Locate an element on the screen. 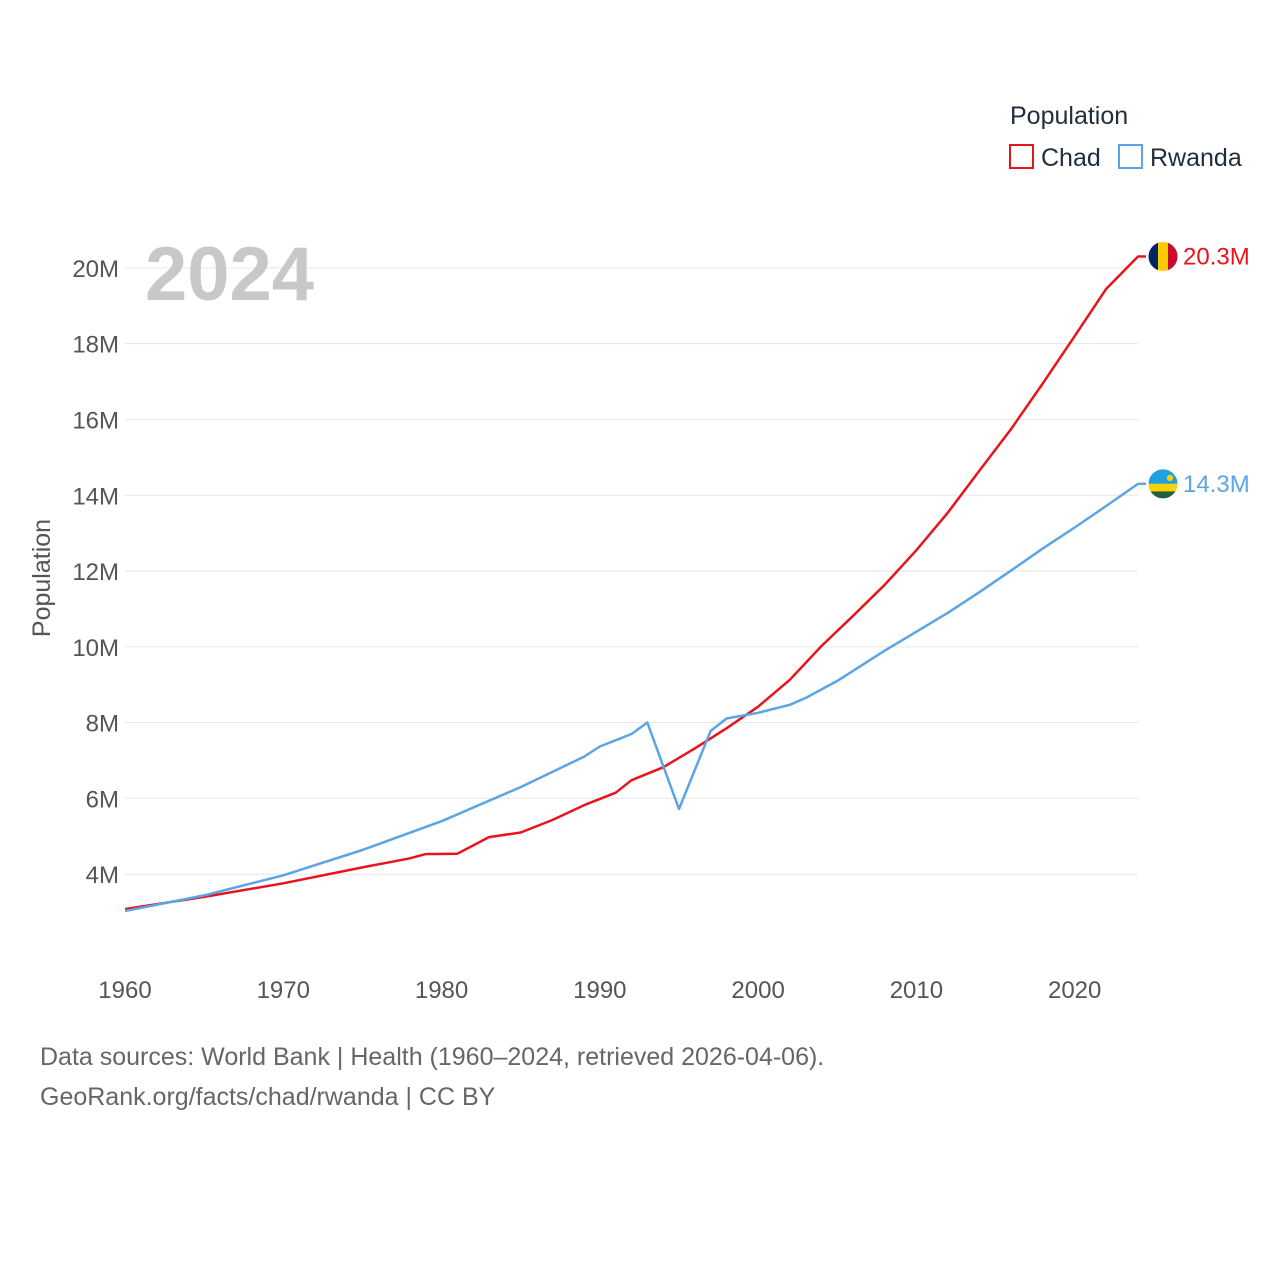 The height and width of the screenshot is (1280, 1280). y-axis-title: Population is located at coordinates (42, 578).